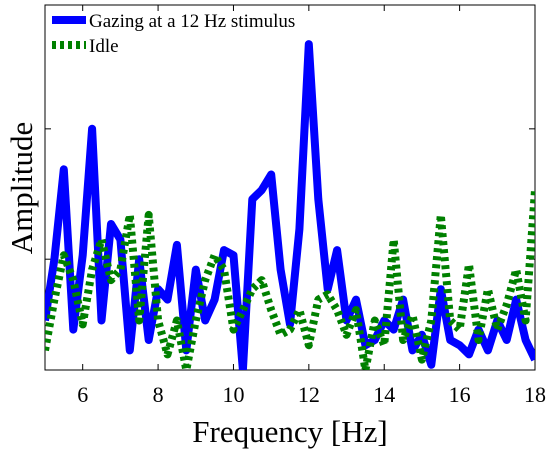 This screenshot has height=451, width=550. What do you see at coordinates (535, 394) in the screenshot?
I see `x-tick-label: 18` at bounding box center [535, 394].